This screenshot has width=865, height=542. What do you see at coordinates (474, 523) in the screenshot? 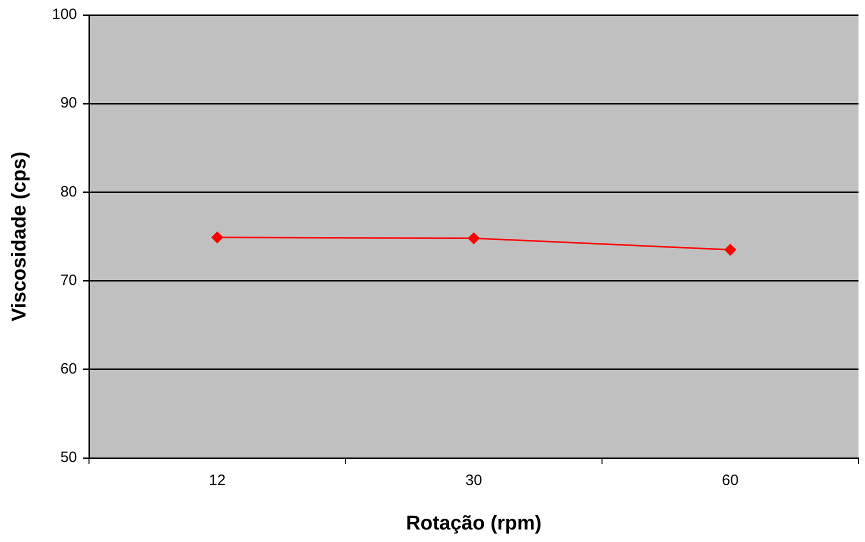
I see `x-axis-title: Rotação (rpm)` at bounding box center [474, 523].